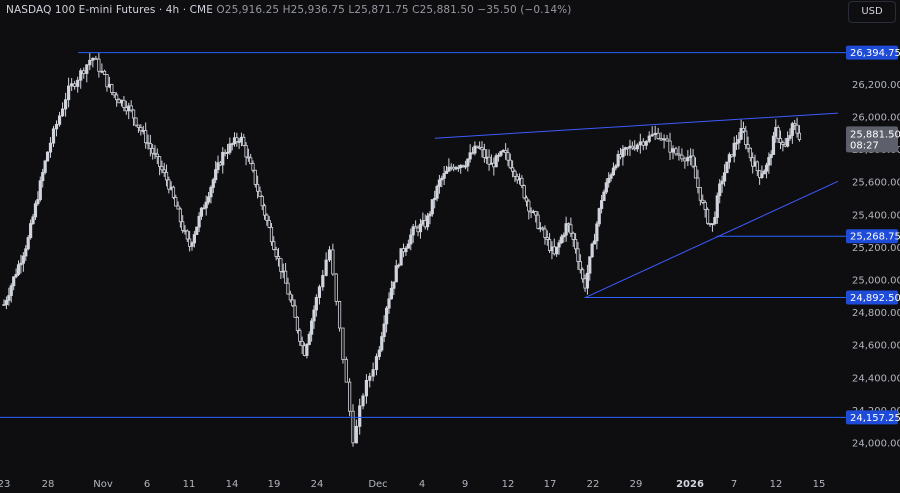 Image resolution: width=900 pixels, height=493 pixels. Describe the element at coordinates (876, 313) in the screenshot. I see `y-tick-label: 24,800.00` at that location.